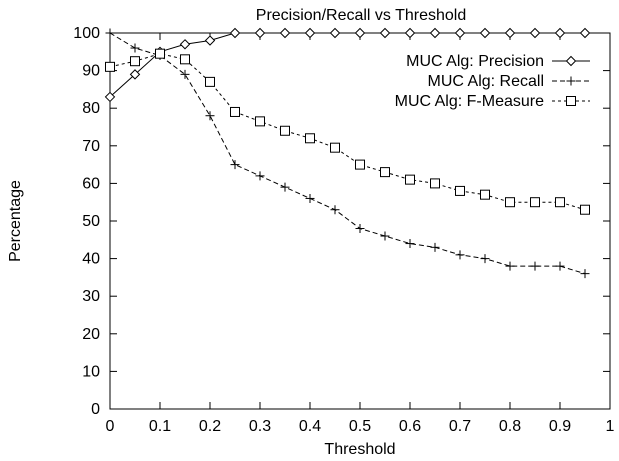 This screenshot has width=619, height=461. Describe the element at coordinates (469, 101) in the screenshot. I see `legend-label: MUC Alg: F-Measure` at that location.